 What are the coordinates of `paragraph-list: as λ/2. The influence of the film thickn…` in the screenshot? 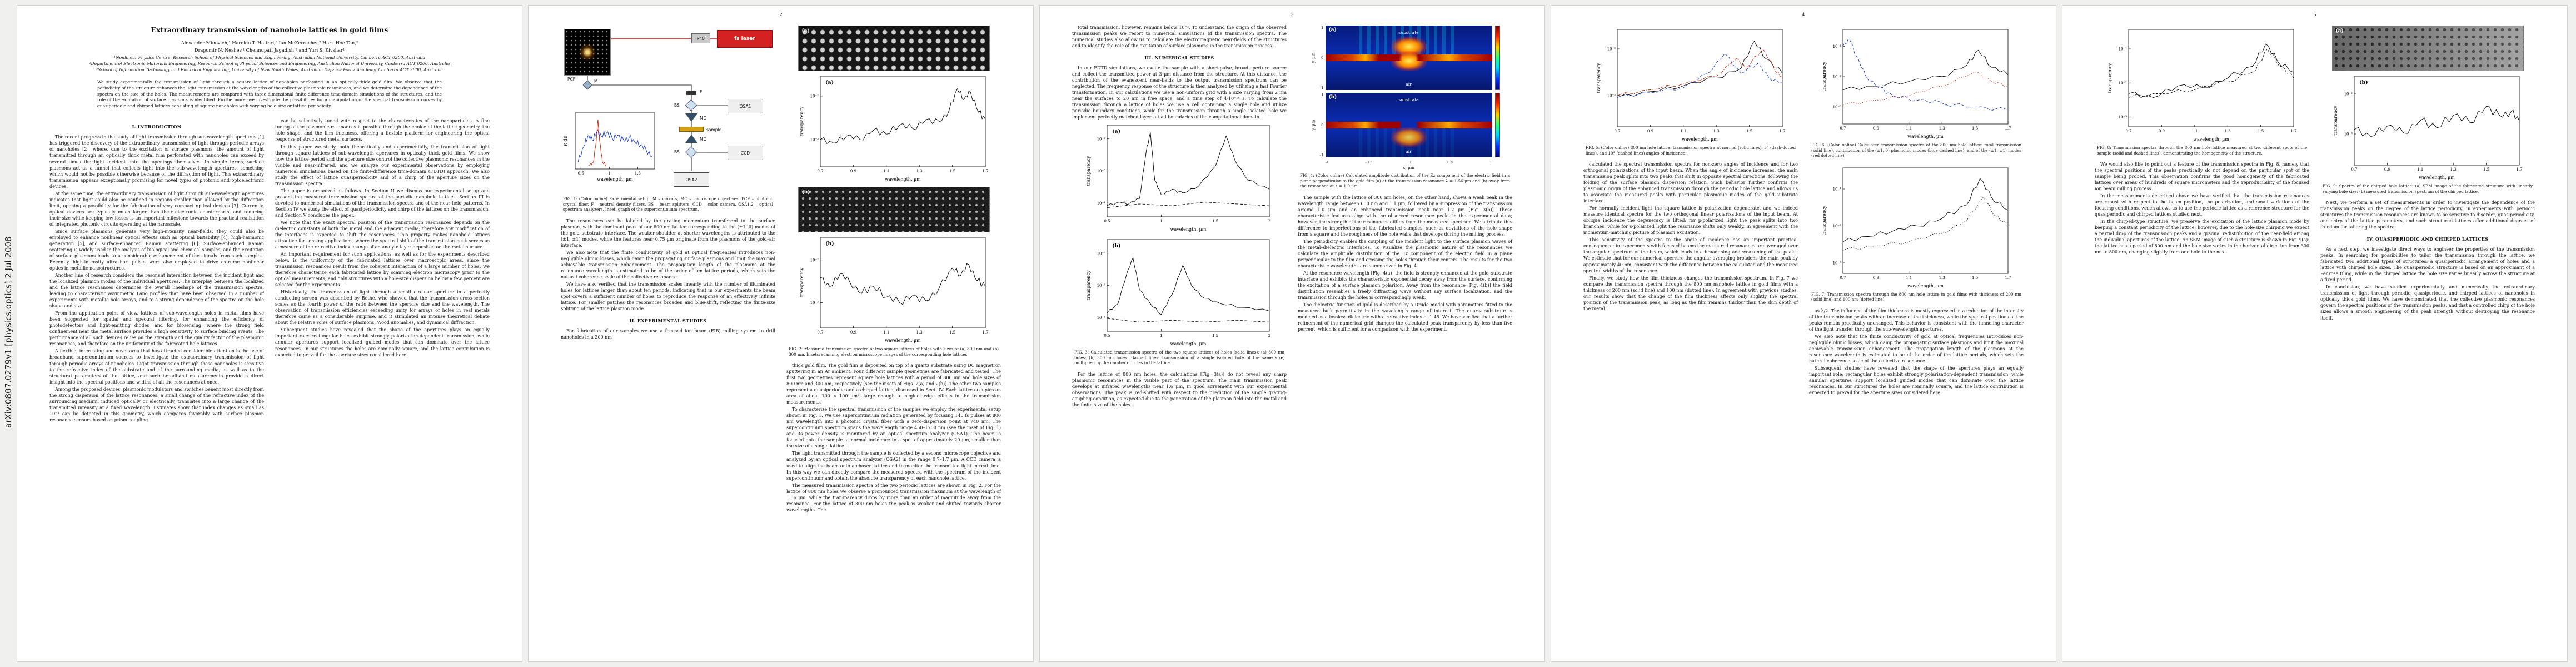 It's located at (1916, 352).